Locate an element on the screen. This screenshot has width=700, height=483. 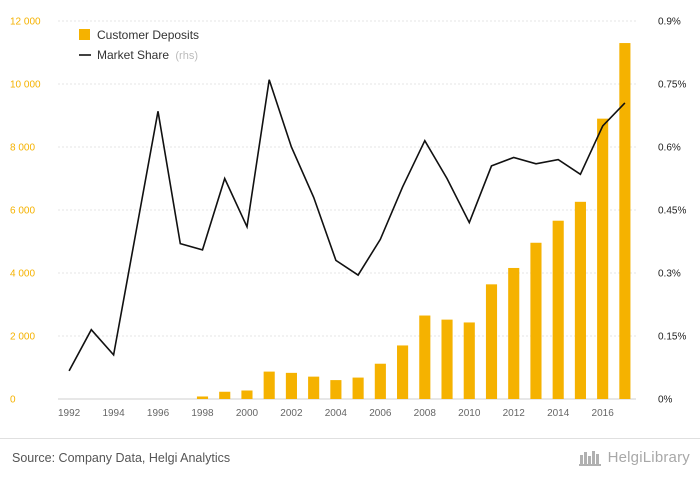
y-left-tick-label: 0 is located at coordinates (13, 400).